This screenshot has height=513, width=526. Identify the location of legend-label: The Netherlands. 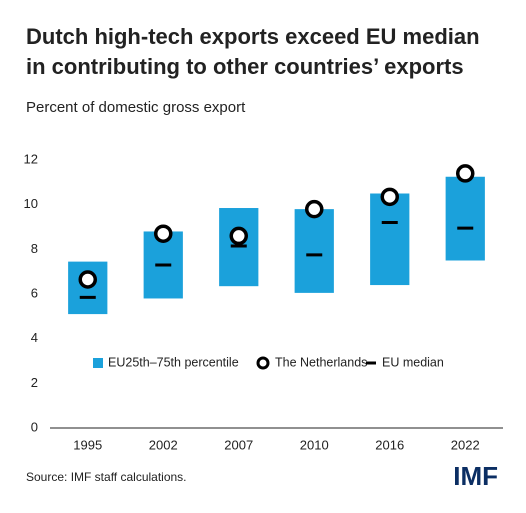
(321, 362).